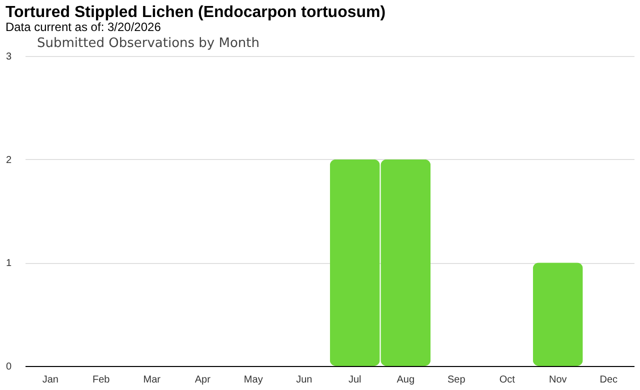 The image size is (640, 390). Describe the element at coordinates (456, 380) in the screenshot. I see `x-tick-label: Sep` at that location.